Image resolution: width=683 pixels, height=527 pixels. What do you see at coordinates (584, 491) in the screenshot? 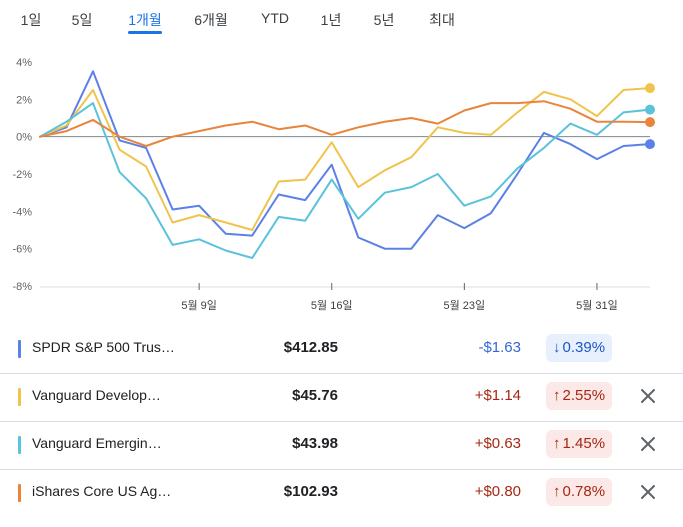
I see `percent-change-value: 0.78%` at bounding box center [584, 491].